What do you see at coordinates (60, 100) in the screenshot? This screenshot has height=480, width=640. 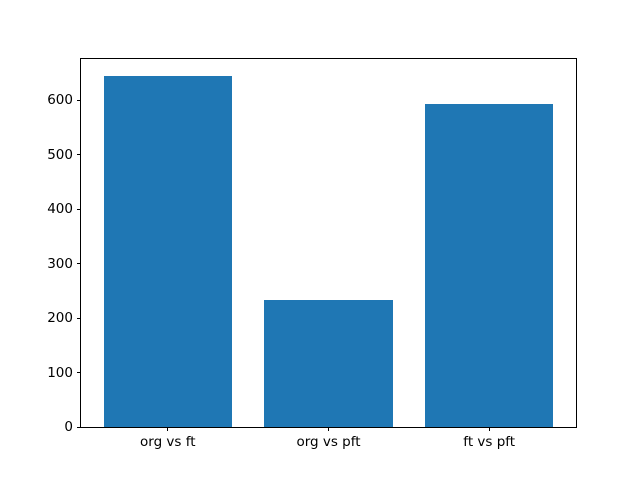 I see `y-tick-label: 600` at bounding box center [60, 100].